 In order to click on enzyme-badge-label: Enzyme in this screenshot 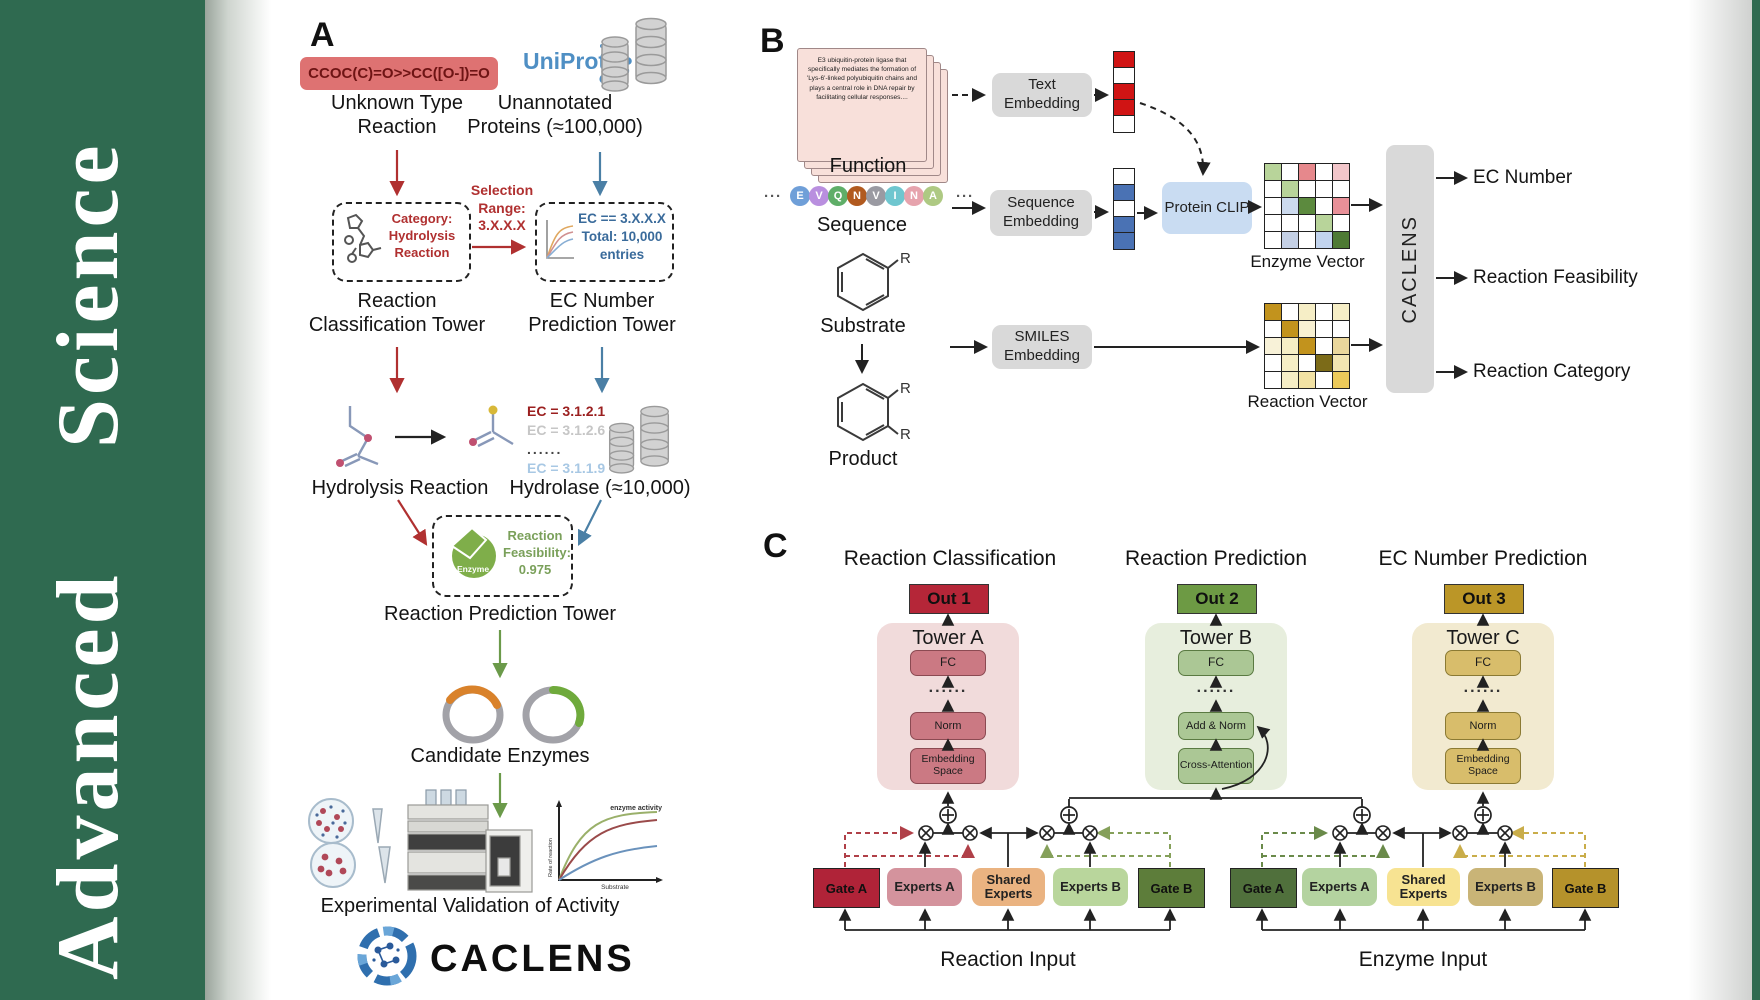, I will do `click(473, 569)`.